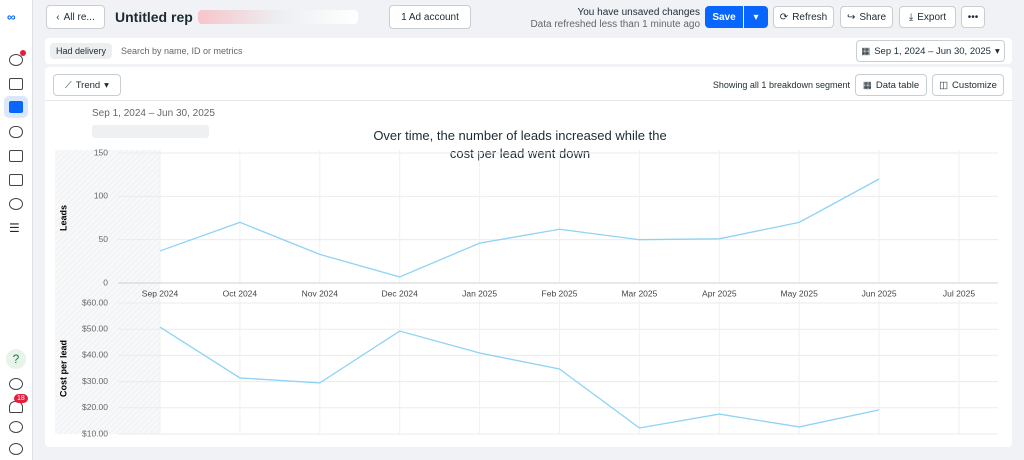  What do you see at coordinates (101, 152) in the screenshot?
I see `y-tick-label: 150` at bounding box center [101, 152].